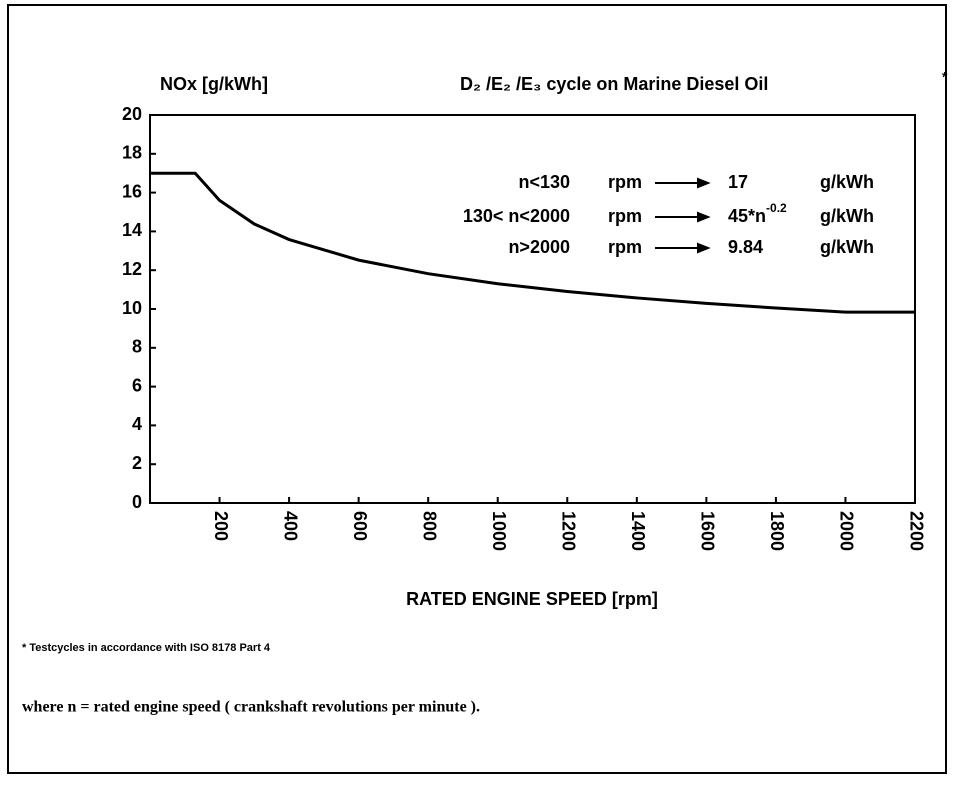 The image size is (956, 785). Describe the element at coordinates (221, 526) in the screenshot. I see `x-tick-label: 200` at that location.